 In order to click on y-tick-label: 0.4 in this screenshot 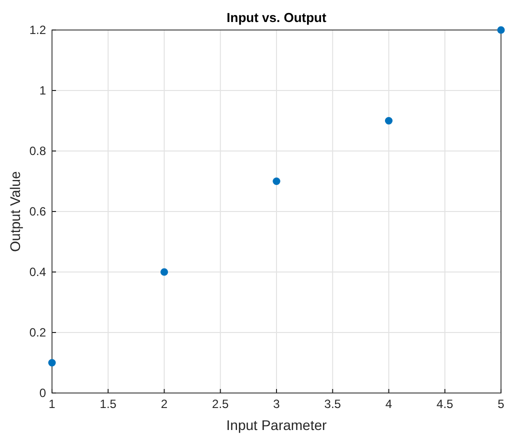, I will do `click(37, 272)`.